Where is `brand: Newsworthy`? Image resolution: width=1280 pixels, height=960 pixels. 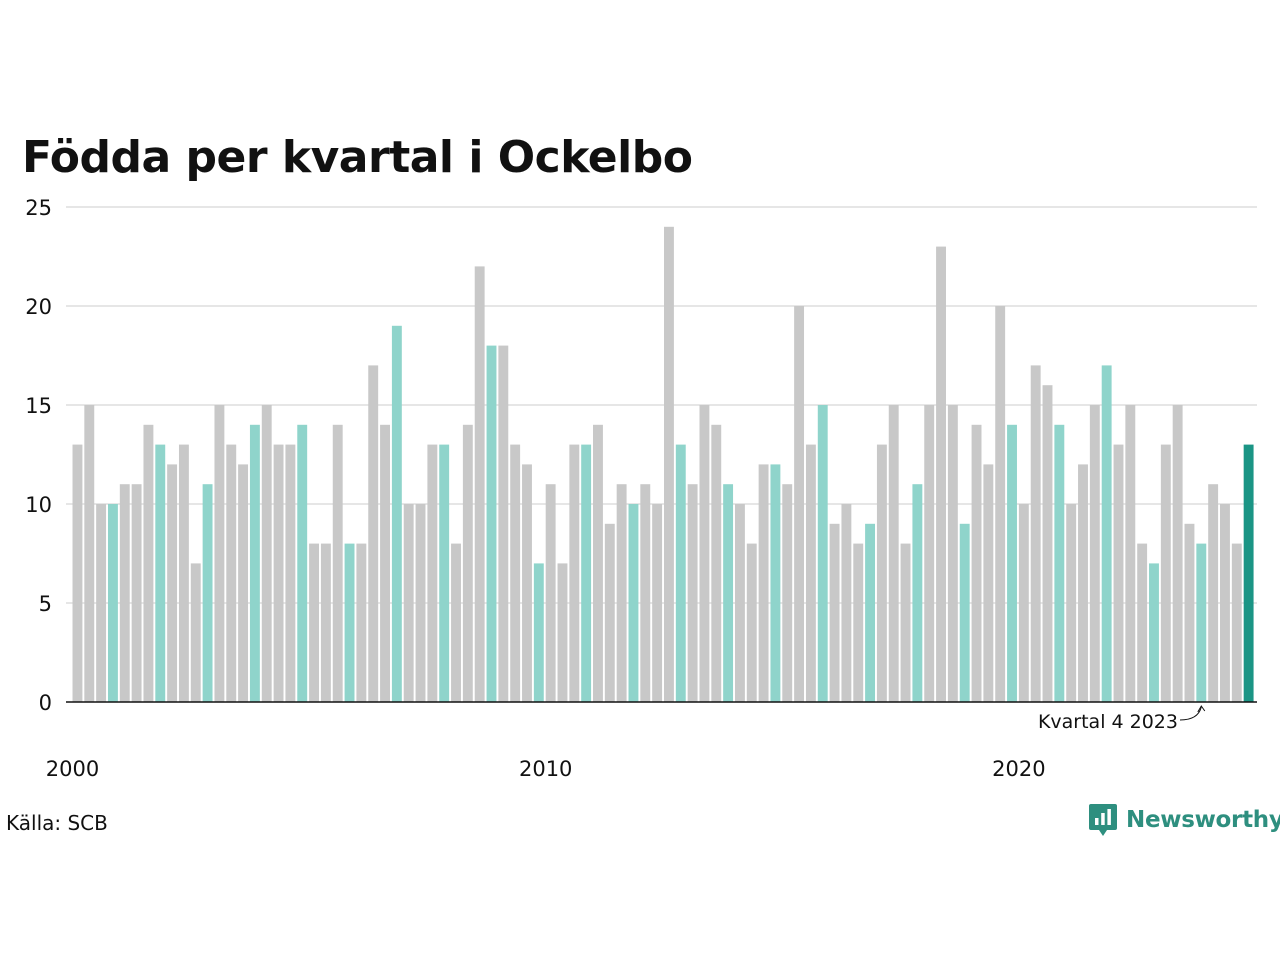
brand: Newsworthy is located at coordinates (1184, 820).